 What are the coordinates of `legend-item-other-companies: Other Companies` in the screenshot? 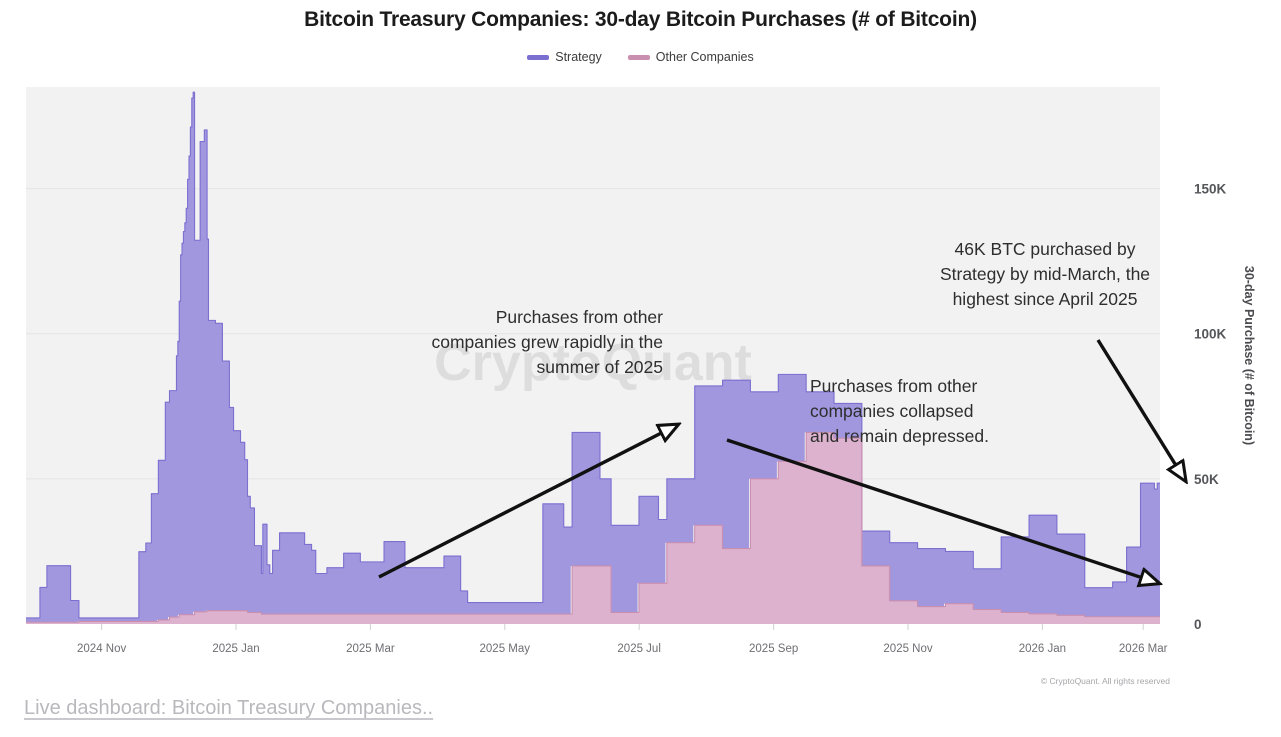 It's located at (690, 57).